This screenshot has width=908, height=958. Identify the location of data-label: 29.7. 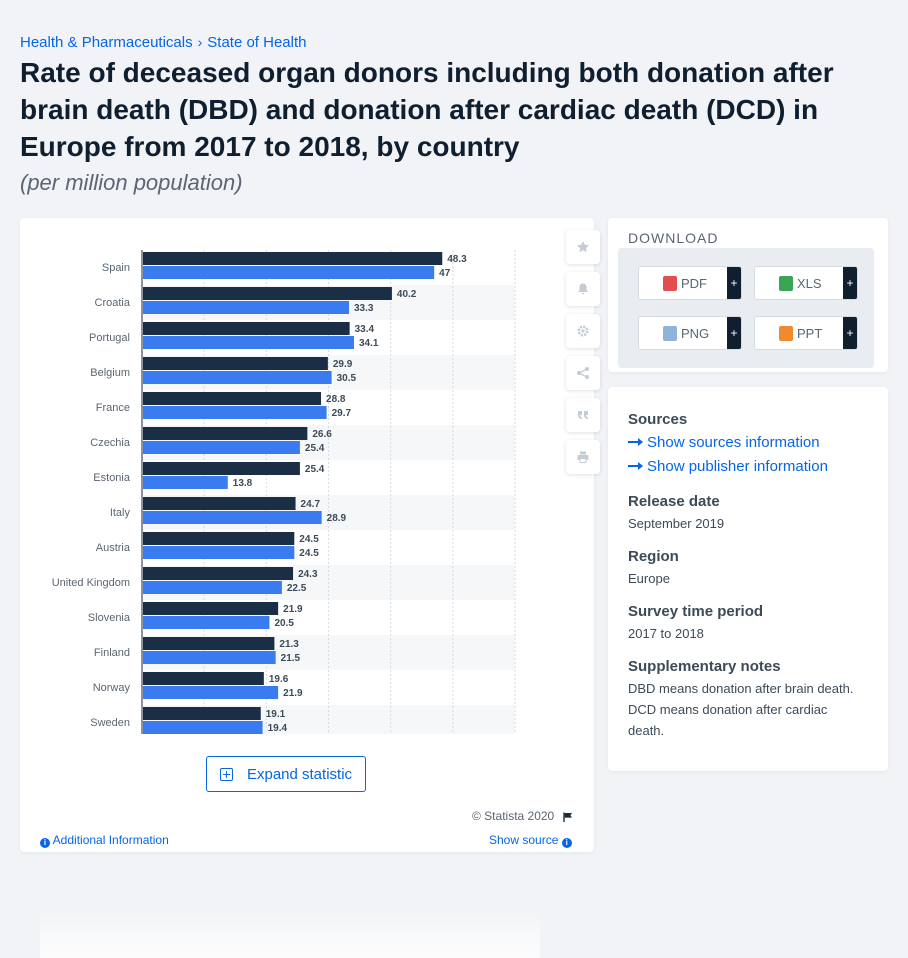
(342, 413).